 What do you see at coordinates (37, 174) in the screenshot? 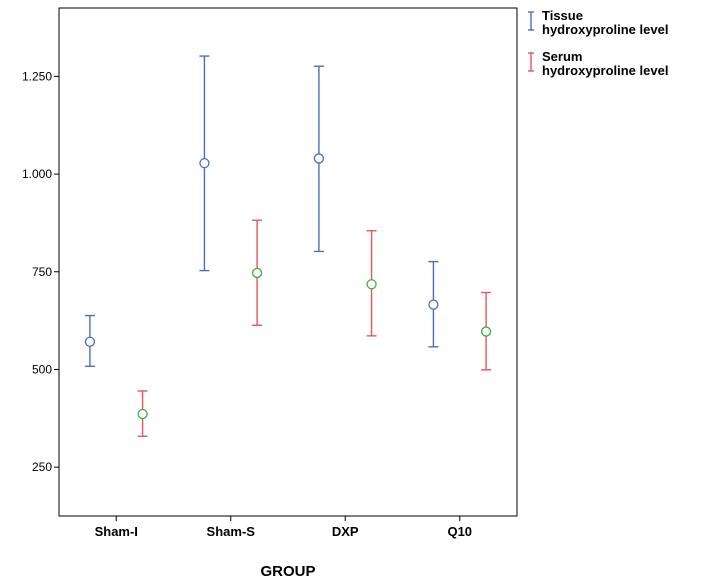
I see `y-tick-label: 1.000` at bounding box center [37, 174].